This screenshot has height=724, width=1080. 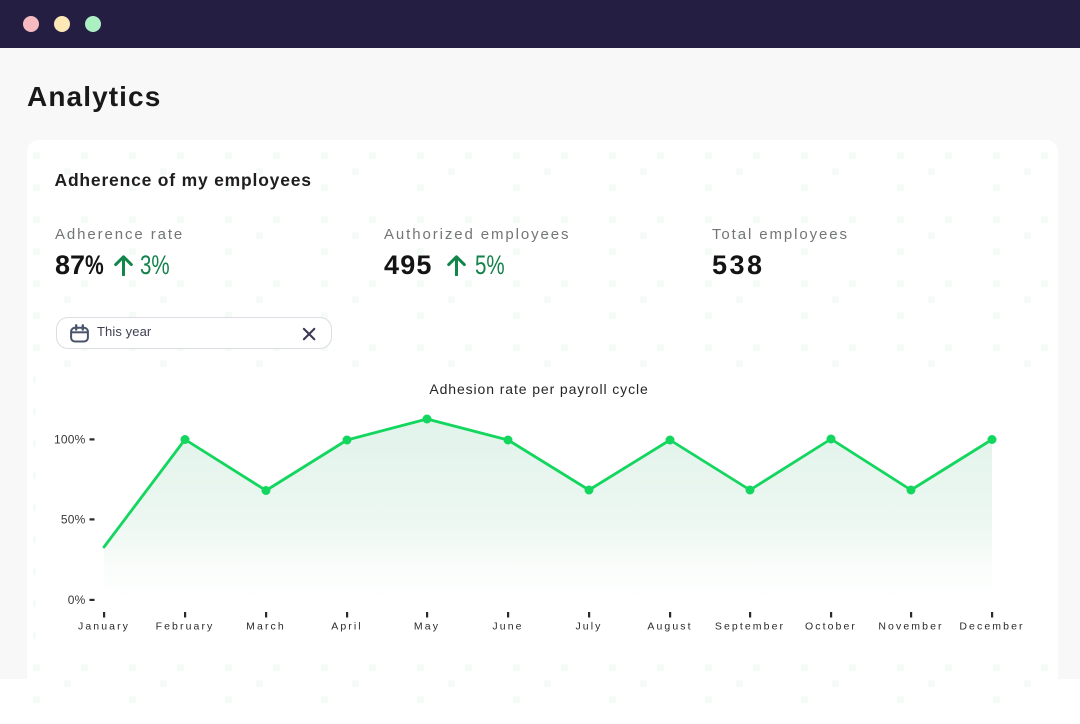 What do you see at coordinates (831, 627) in the screenshot?
I see `svg-text: October` at bounding box center [831, 627].